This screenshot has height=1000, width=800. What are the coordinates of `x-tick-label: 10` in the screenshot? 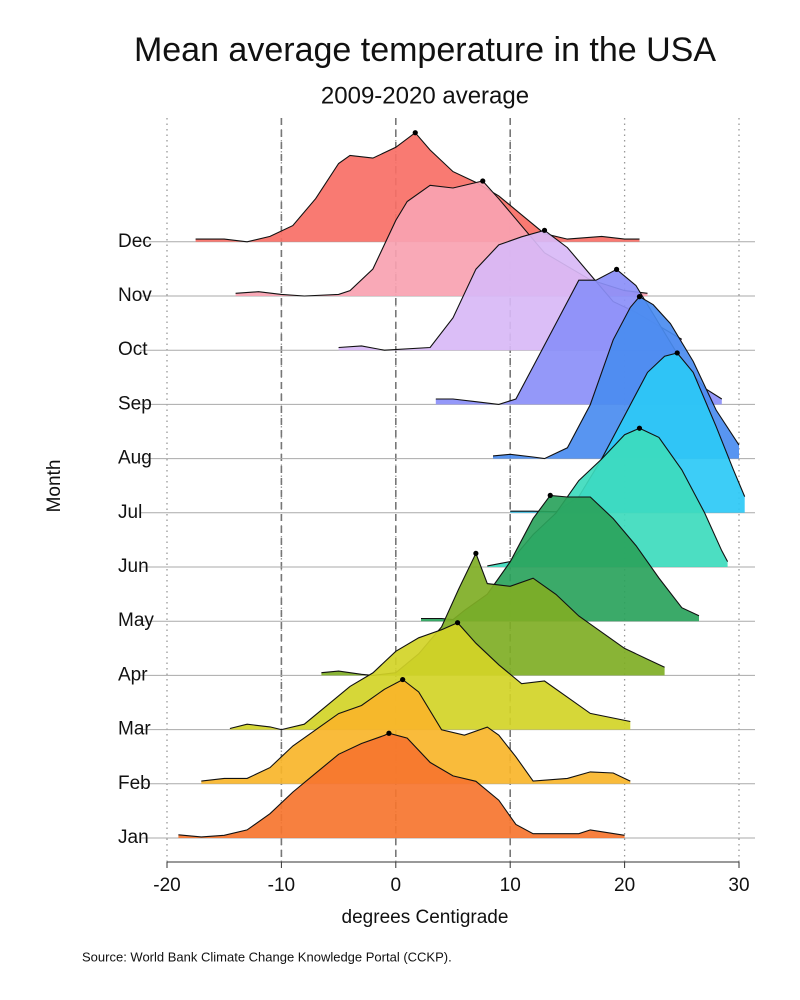 It's located at (510, 885).